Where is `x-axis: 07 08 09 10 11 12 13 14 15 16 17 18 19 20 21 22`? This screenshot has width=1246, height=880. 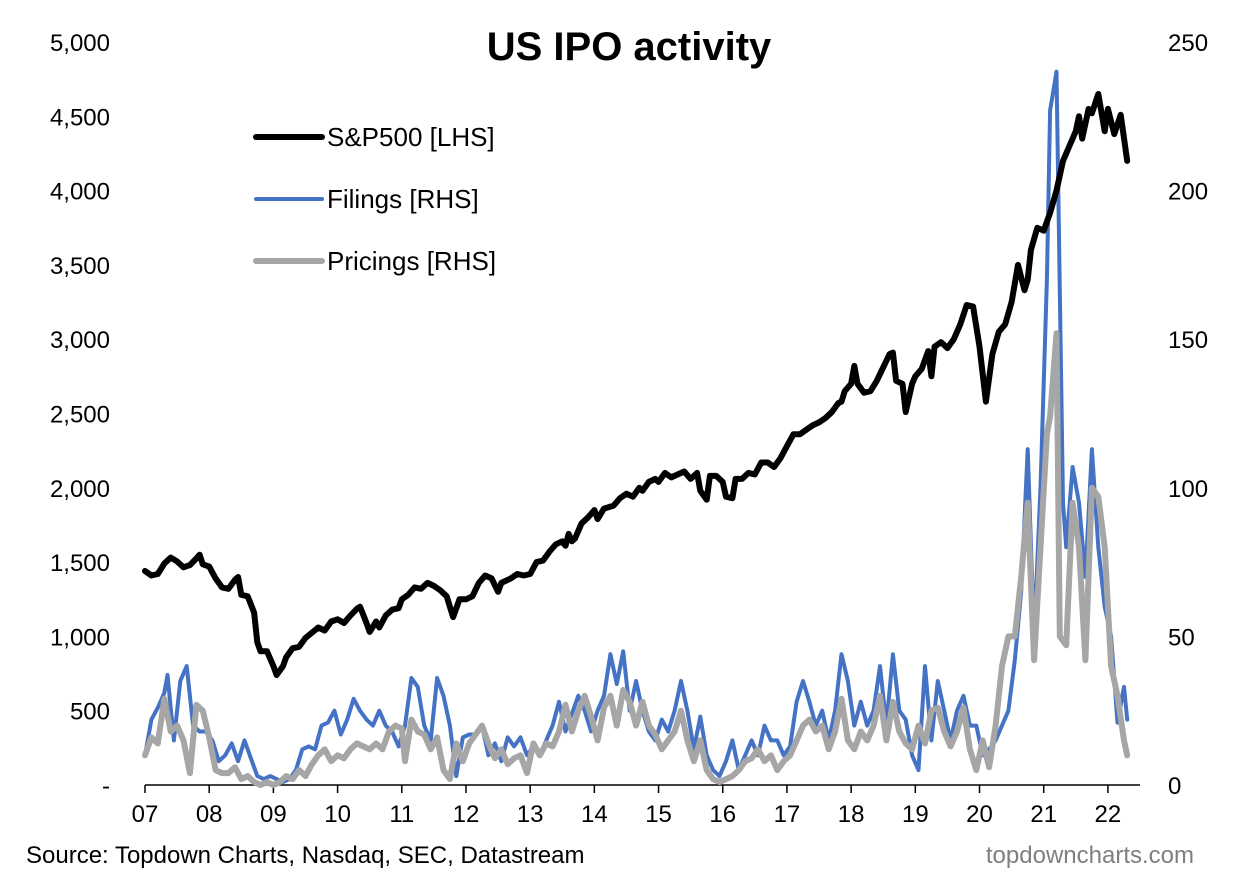 x-axis: 07 08 09 10 11 12 13 14 15 16 17 18 19 20 21 22 is located at coordinates (636, 806).